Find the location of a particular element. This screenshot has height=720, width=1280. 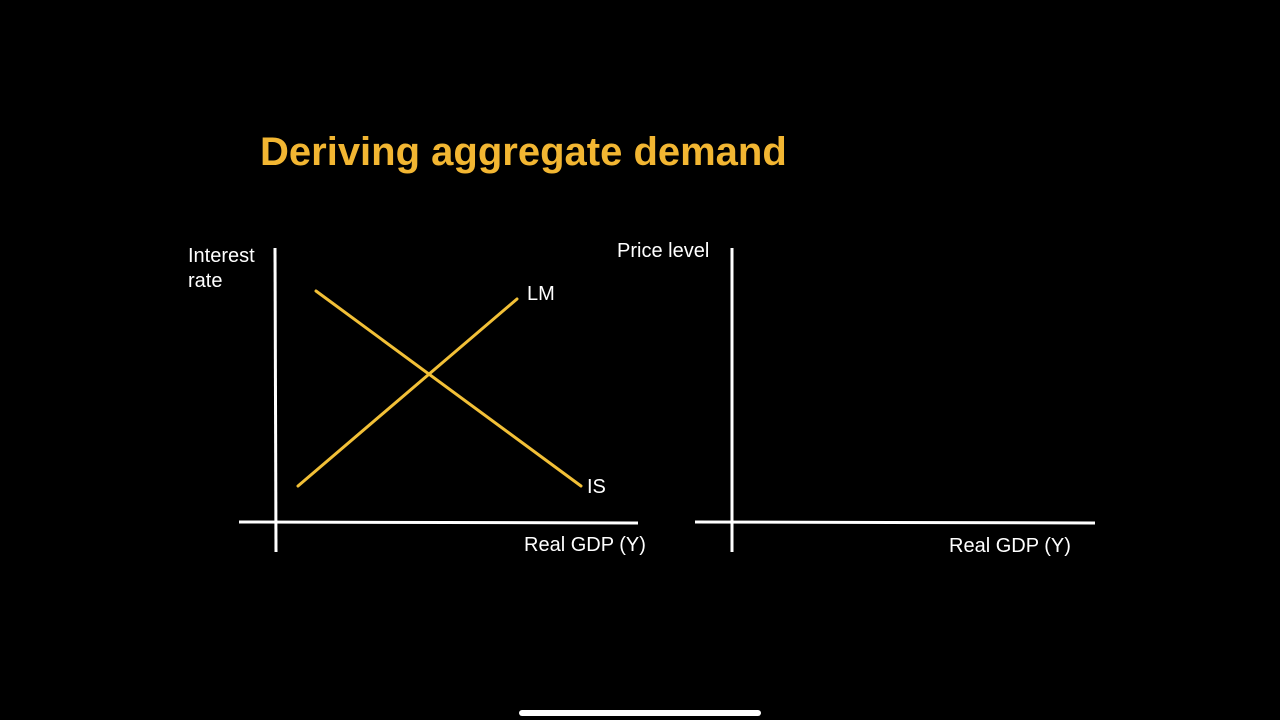

is-curve-label: IS is located at coordinates (596, 487).